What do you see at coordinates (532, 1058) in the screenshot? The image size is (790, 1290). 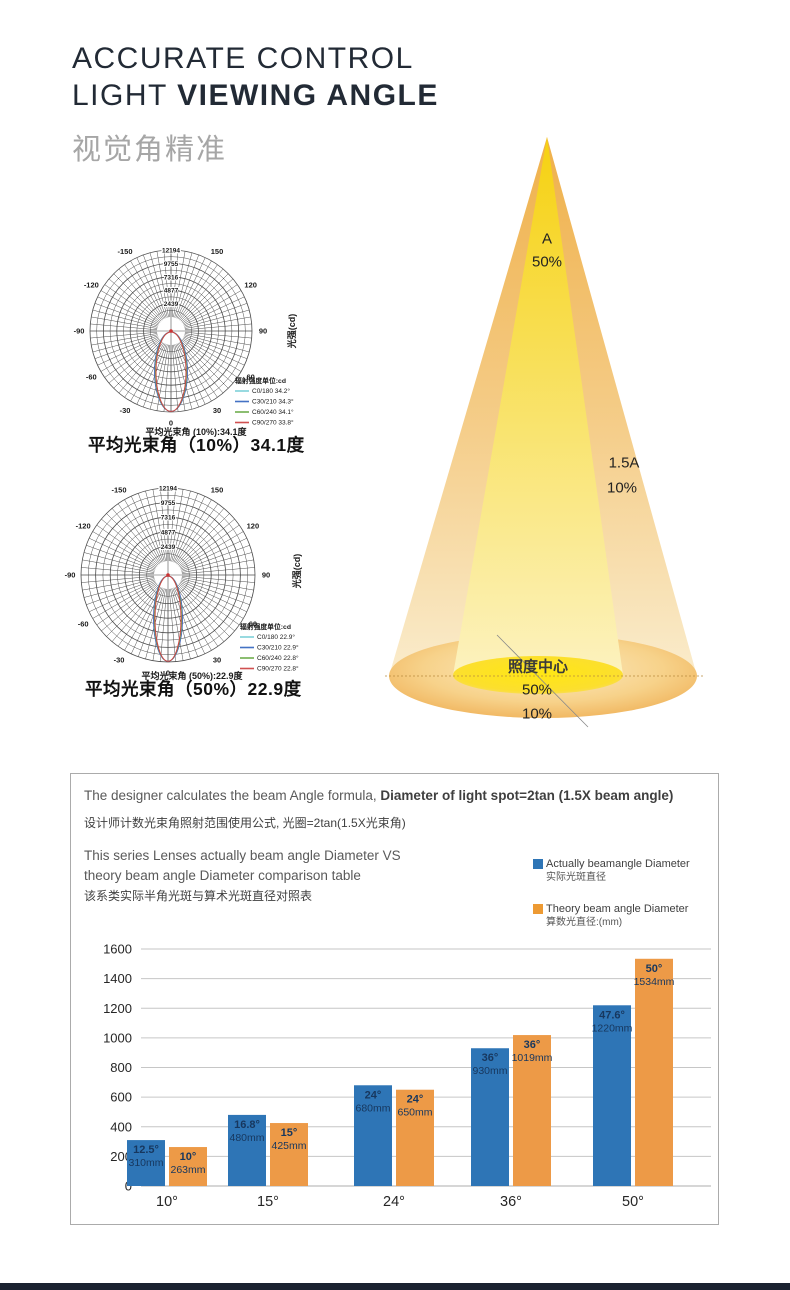 I see `svg-text: 1019mm` at bounding box center [532, 1058].